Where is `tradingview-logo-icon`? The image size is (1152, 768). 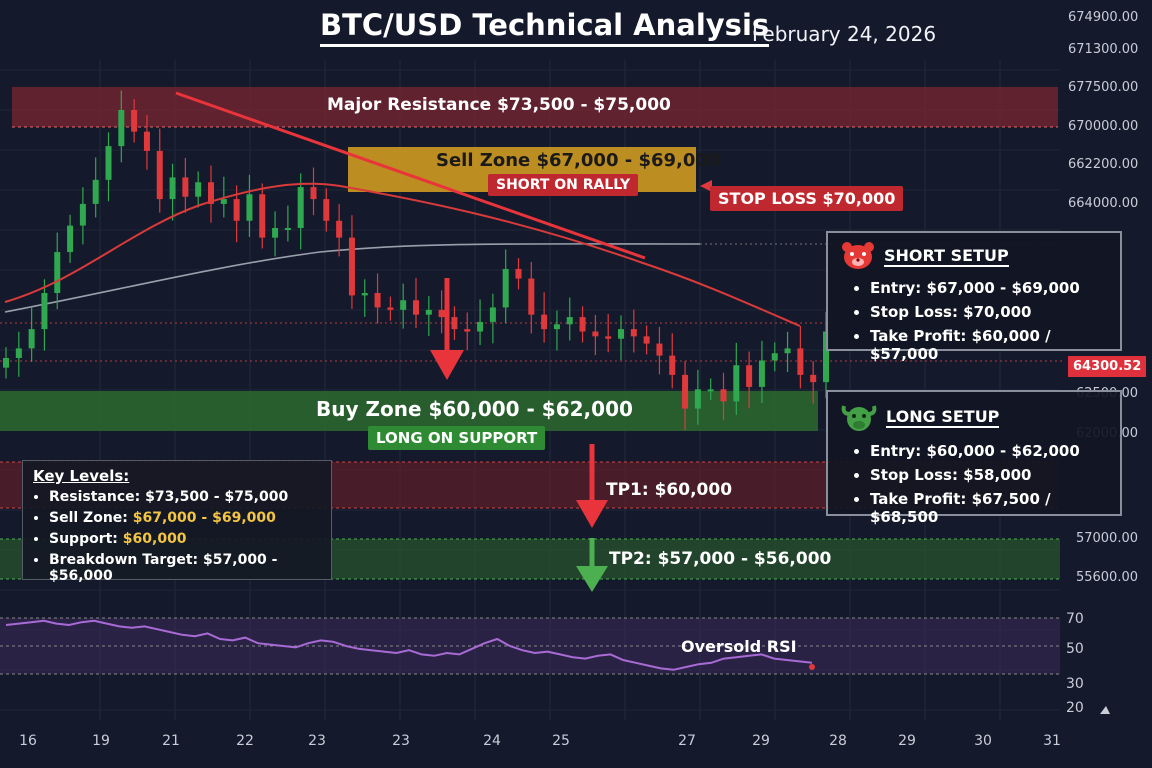 tradingview-logo-icon is located at coordinates (1105, 710).